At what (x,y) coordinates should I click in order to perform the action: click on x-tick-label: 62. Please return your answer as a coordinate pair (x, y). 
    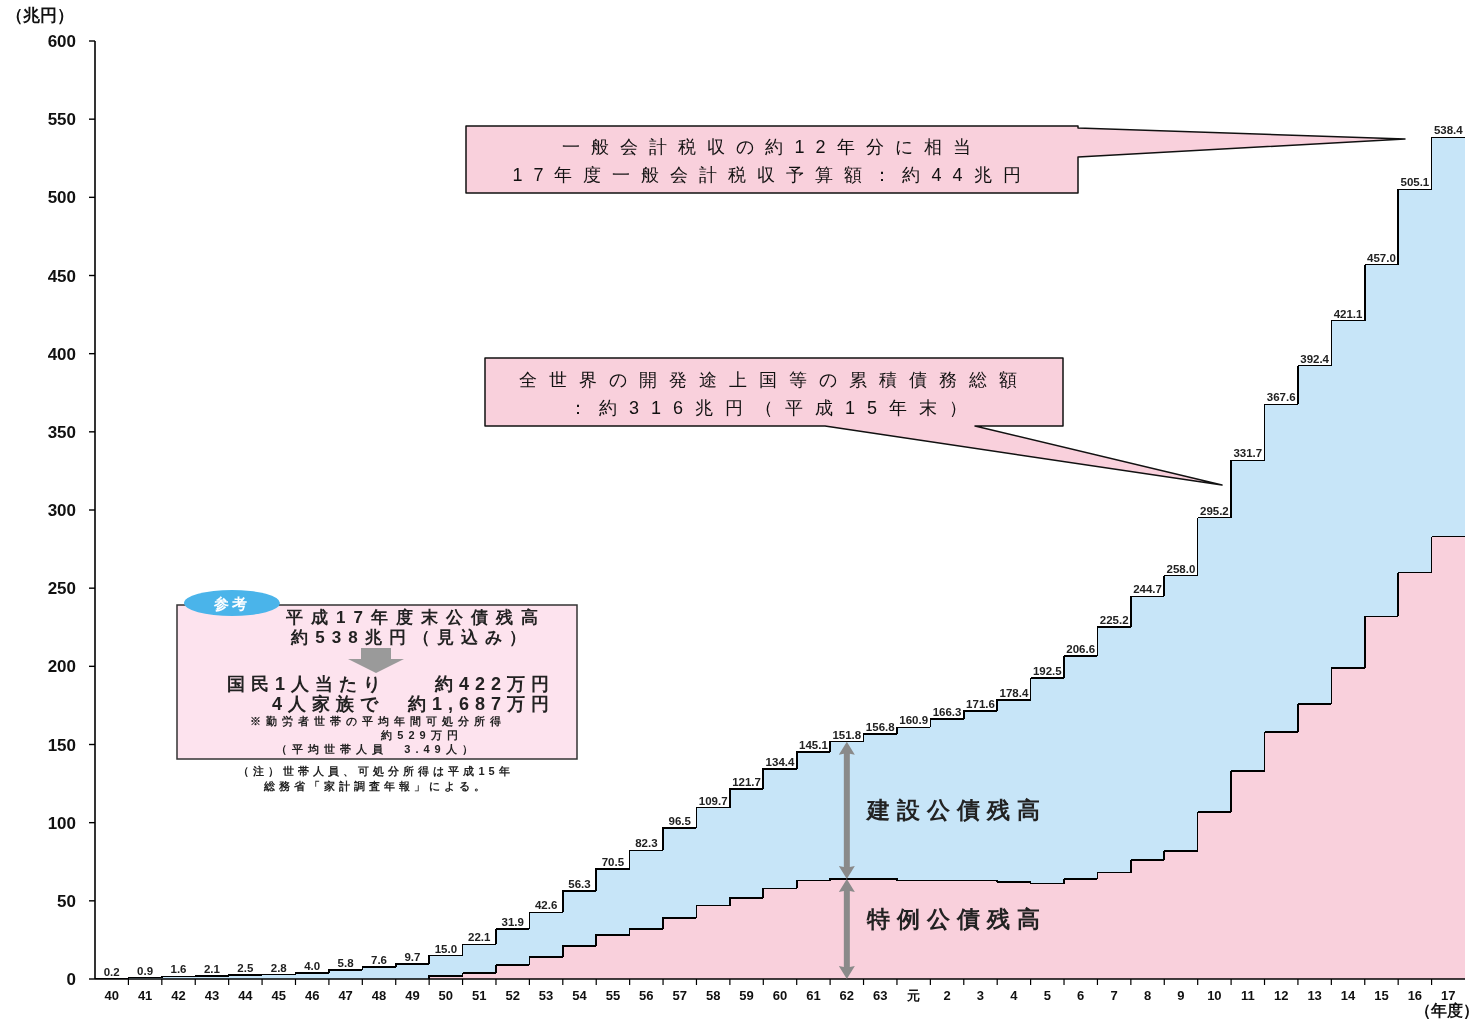
    Looking at the image, I should click on (847, 995).